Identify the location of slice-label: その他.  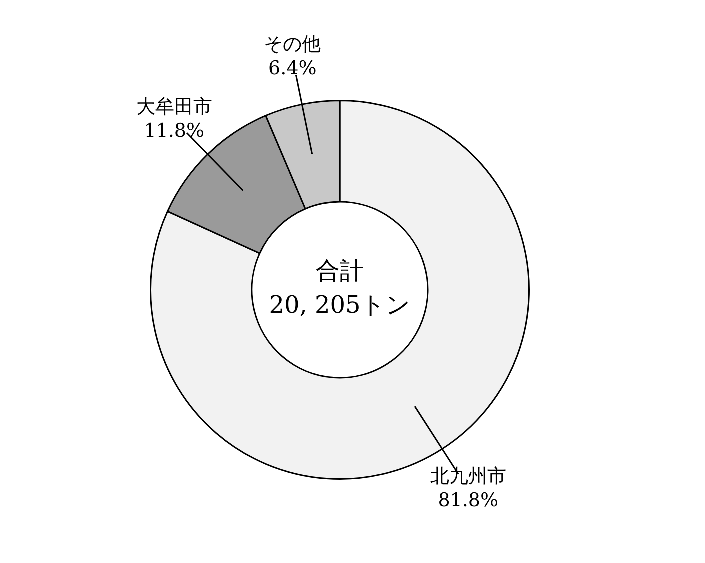
(293, 44).